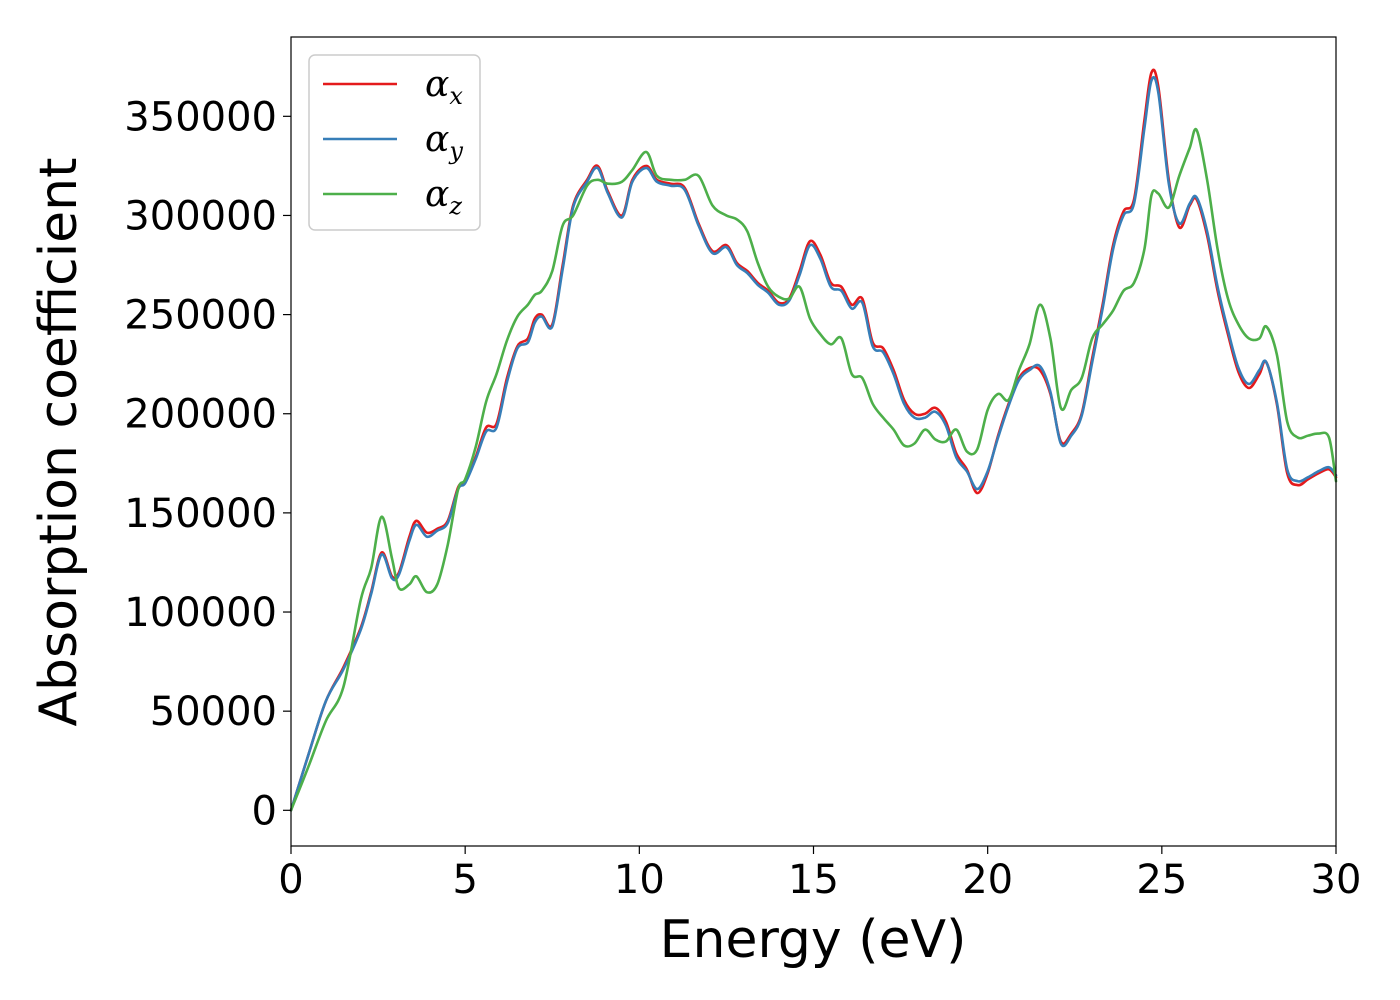 Image resolution: width=1400 pixels, height=1000 pixels. Describe the element at coordinates (444, 142) in the screenshot. I see `legend-label-y: αy` at that location.